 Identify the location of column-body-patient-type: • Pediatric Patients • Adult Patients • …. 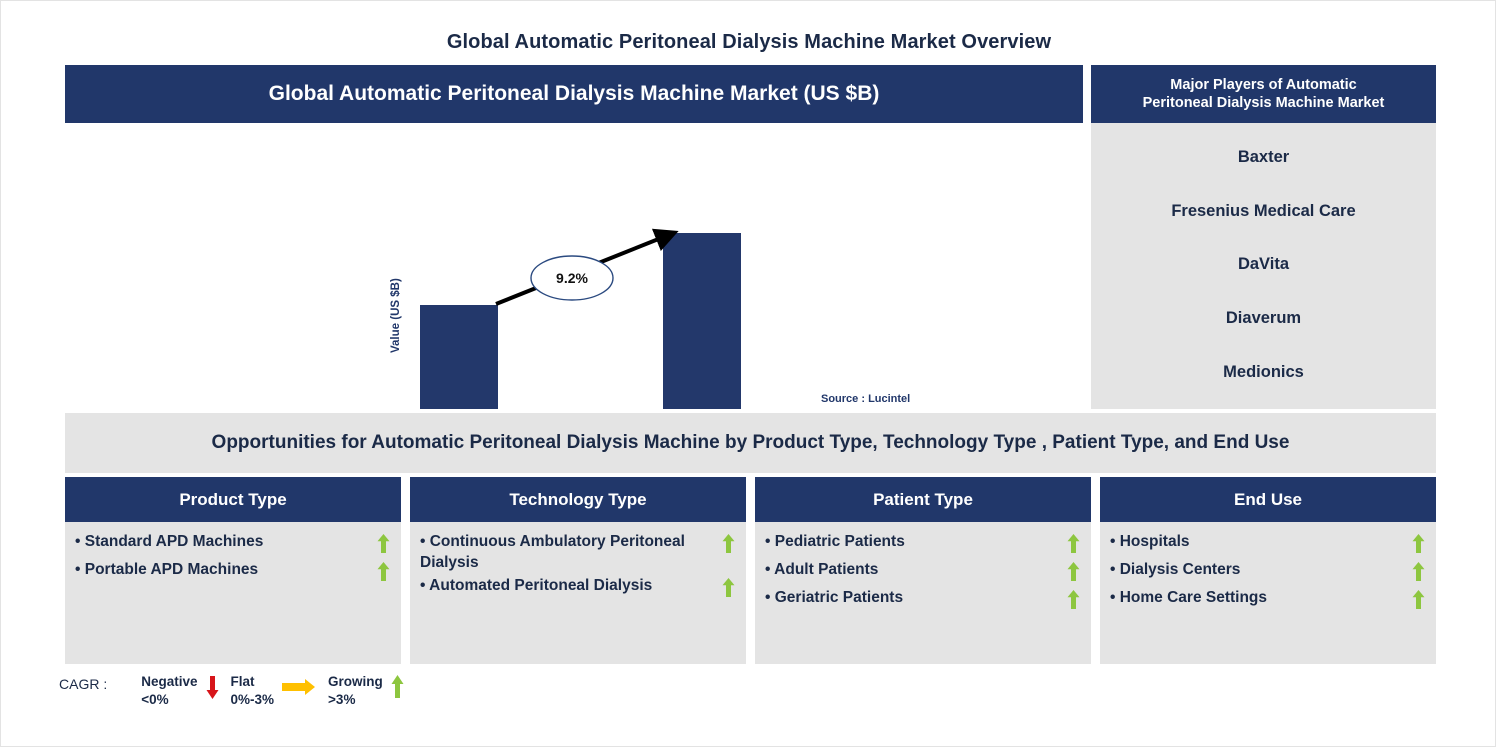
(923, 593).